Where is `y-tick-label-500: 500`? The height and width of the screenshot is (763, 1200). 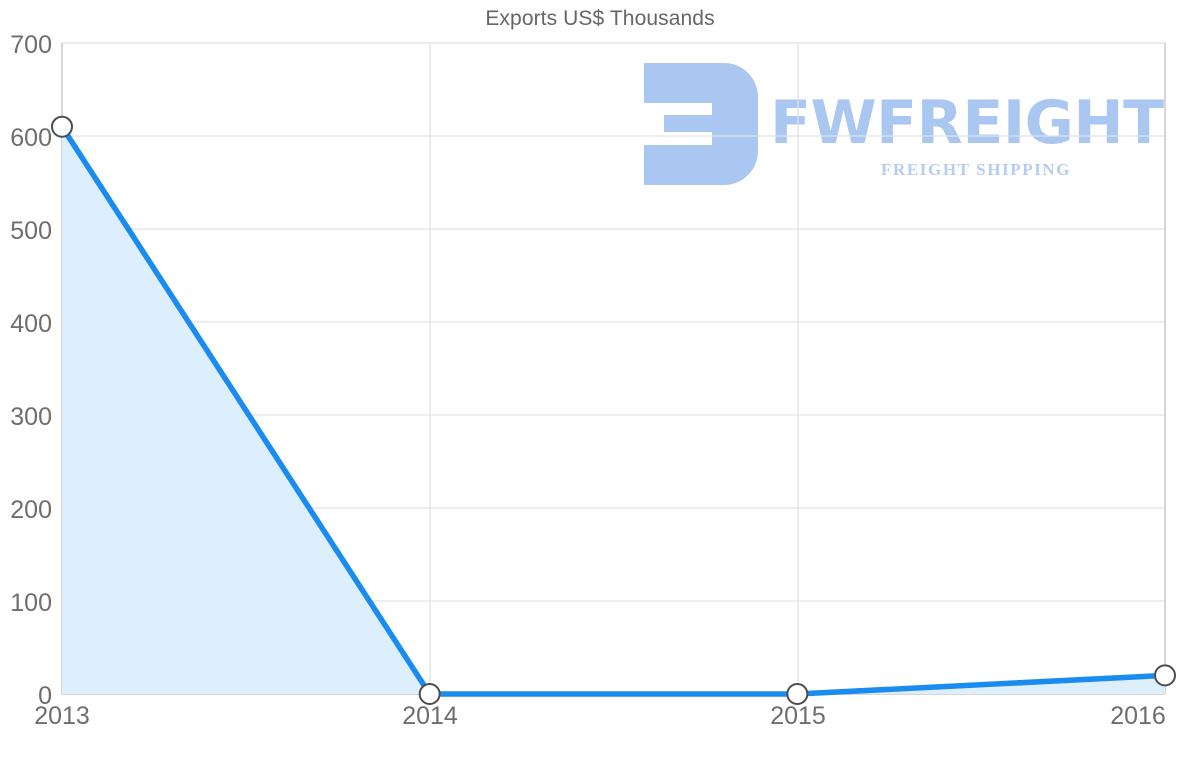 y-tick-label-500: 500 is located at coordinates (31, 231).